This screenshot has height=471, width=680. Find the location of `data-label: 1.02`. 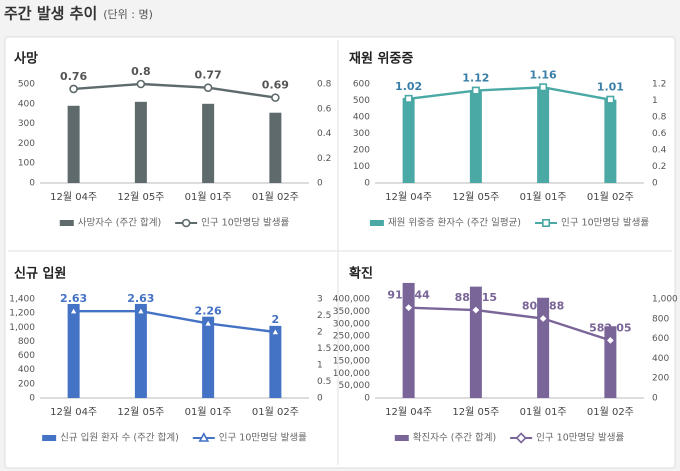

data-label: 1.02 is located at coordinates (408, 86).